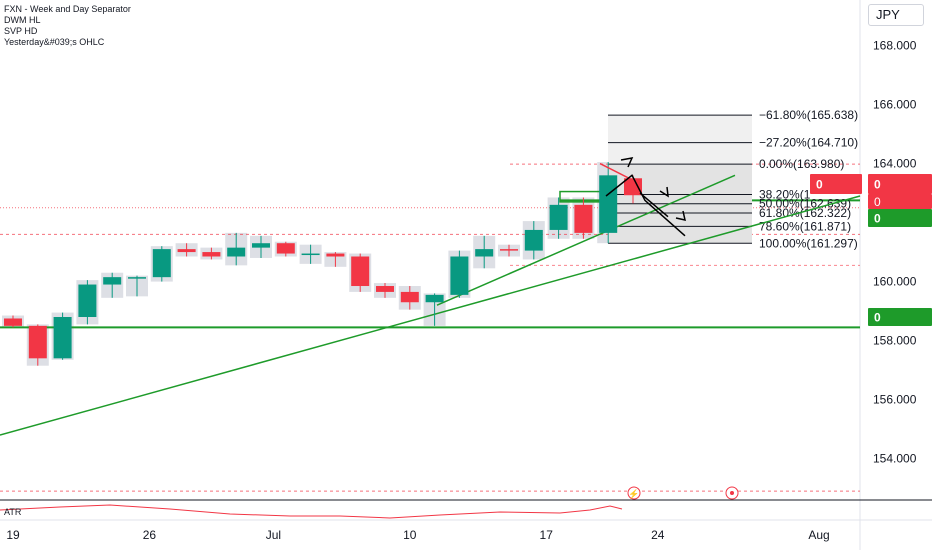  I want to click on x-tick-label: 17, so click(547, 535).